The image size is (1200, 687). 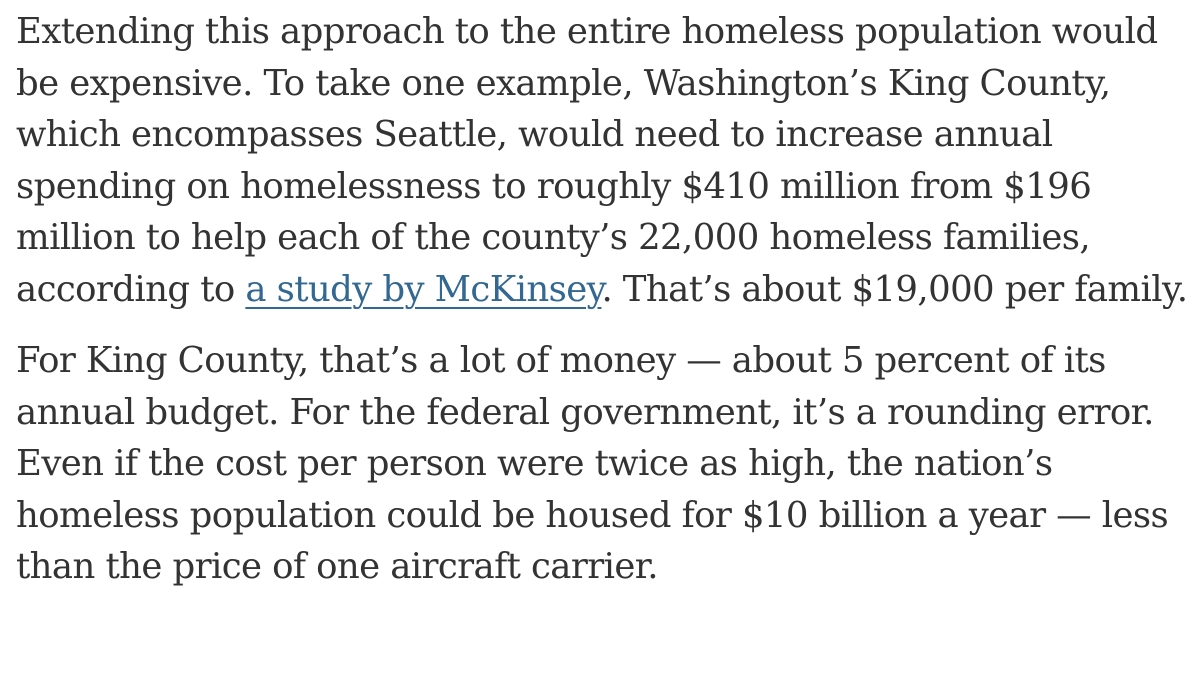 What do you see at coordinates (131, 289) in the screenshot?
I see `text-before-link: according to` at bounding box center [131, 289].